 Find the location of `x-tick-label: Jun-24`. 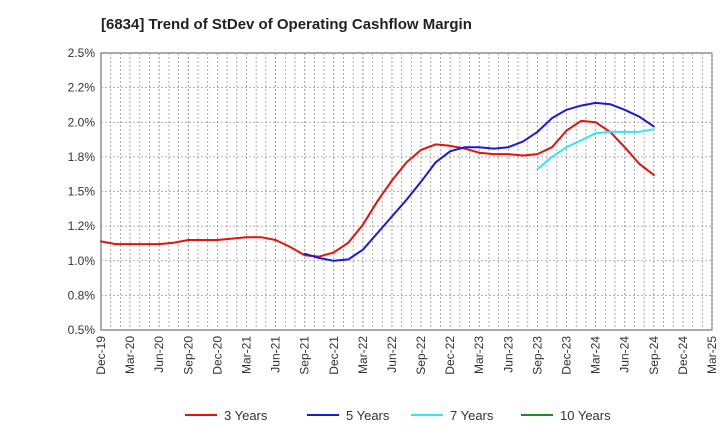

x-tick-label: Jun-24 is located at coordinates (625, 354).